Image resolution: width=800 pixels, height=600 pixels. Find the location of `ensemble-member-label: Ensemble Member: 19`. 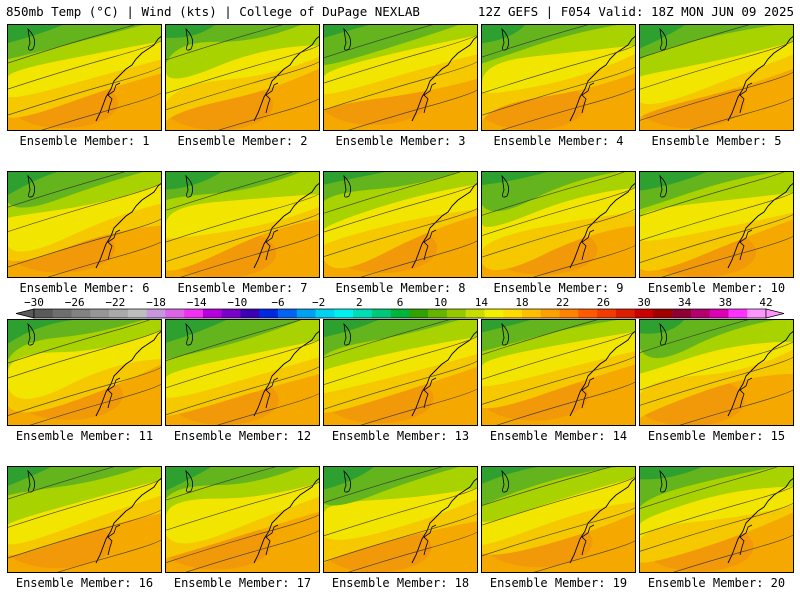

ensemble-member-label: Ensemble Member: 19 is located at coordinates (558, 583).